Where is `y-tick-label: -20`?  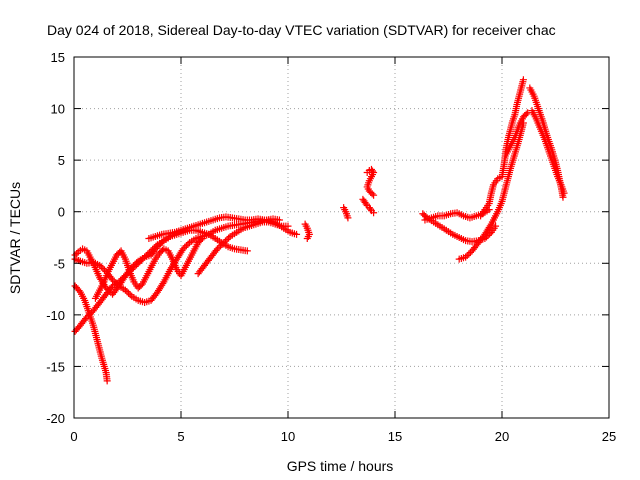
y-tick-label: -20 is located at coordinates (55, 418).